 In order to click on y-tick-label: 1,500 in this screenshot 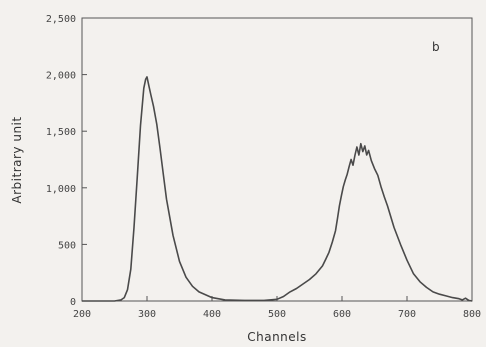, I will do `click(61, 132)`.